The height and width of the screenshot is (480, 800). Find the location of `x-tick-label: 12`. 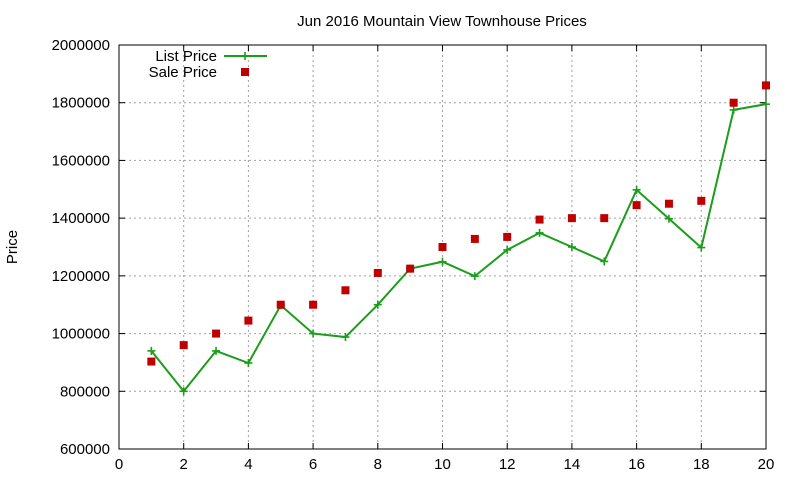

x-tick-label: 12 is located at coordinates (507, 464).